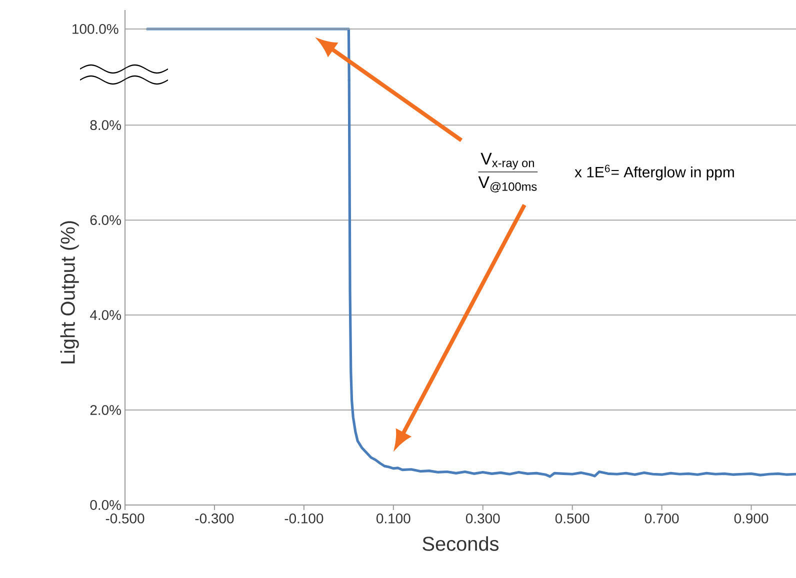 The width and height of the screenshot is (796, 578). What do you see at coordinates (751, 519) in the screenshot?
I see `x-tick-label: 0.900` at bounding box center [751, 519].